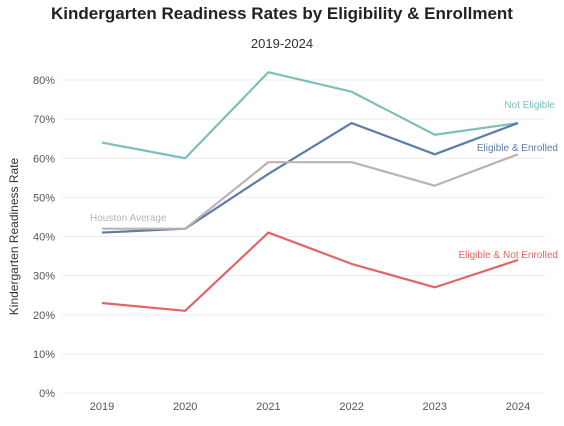 This screenshot has height=426, width=564. I want to click on y-tick-label: 50%, so click(44, 198).